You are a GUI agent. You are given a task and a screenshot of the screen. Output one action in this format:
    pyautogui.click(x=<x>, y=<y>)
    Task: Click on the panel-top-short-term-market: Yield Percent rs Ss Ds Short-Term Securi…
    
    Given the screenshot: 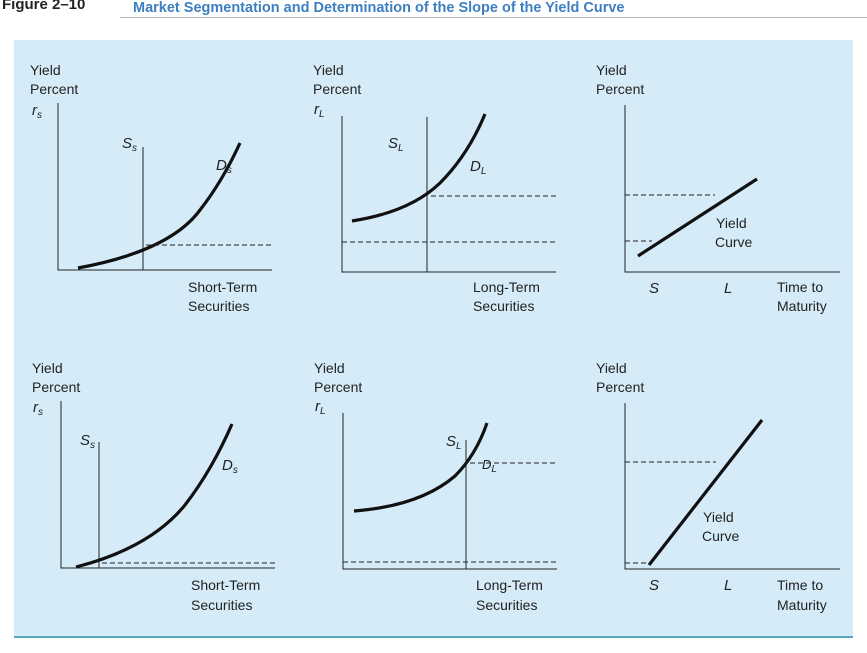 What is the action you would take?
    pyautogui.click(x=151, y=188)
    